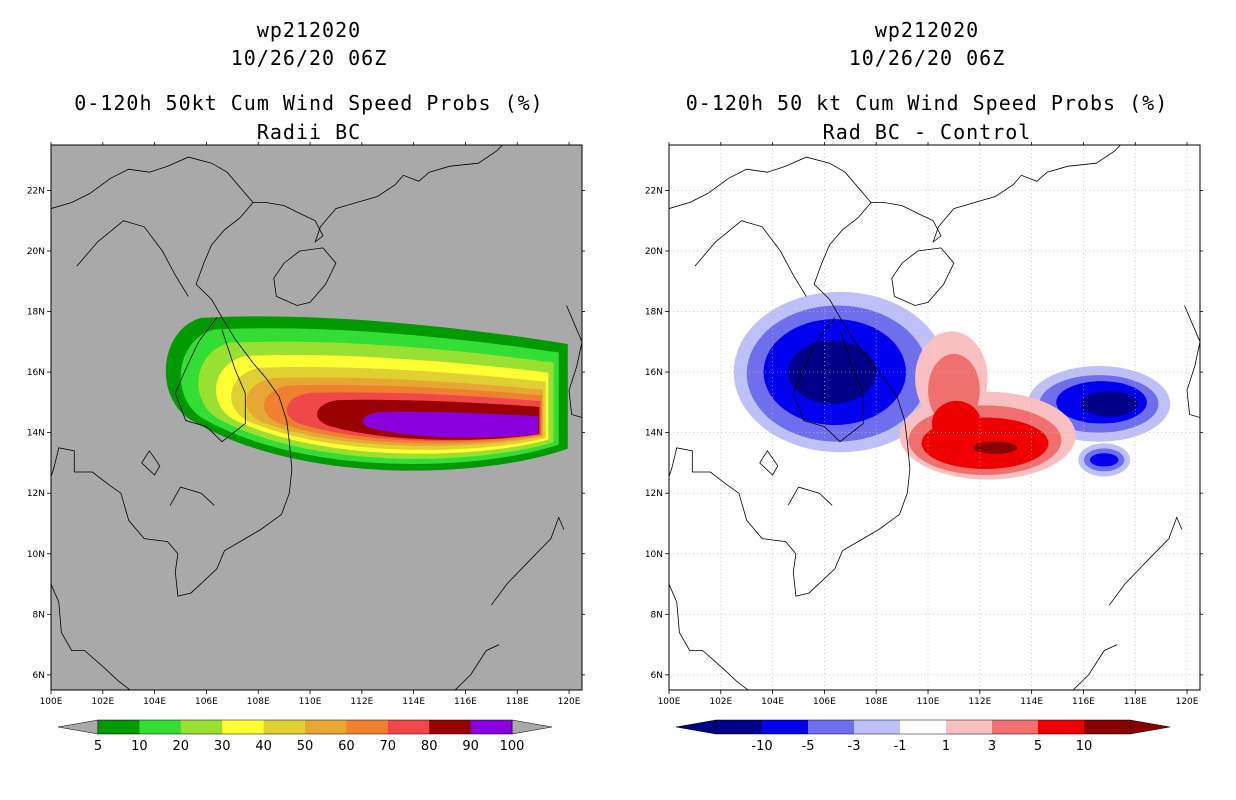 The width and height of the screenshot is (1236, 800). I want to click on right-colorbar-label: -3, so click(854, 746).